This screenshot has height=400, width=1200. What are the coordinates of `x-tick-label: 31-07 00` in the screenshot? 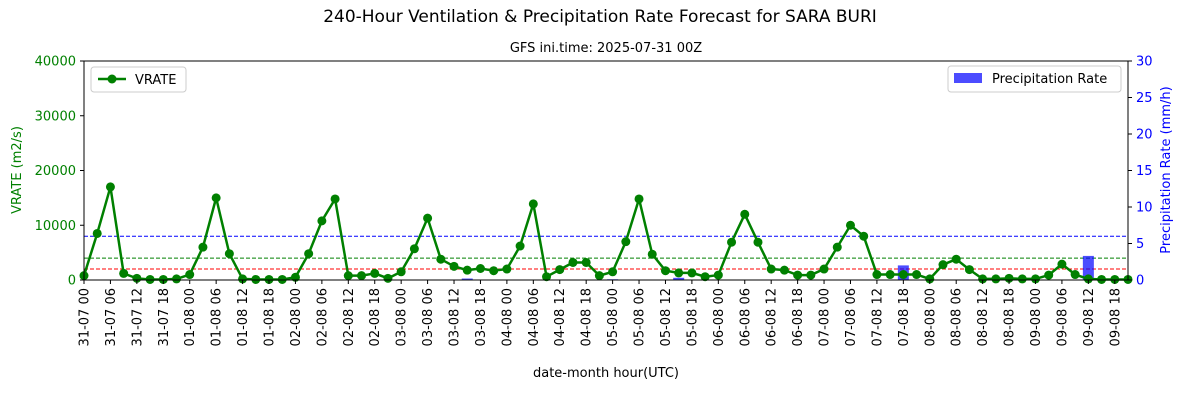 It's located at (85, 317).